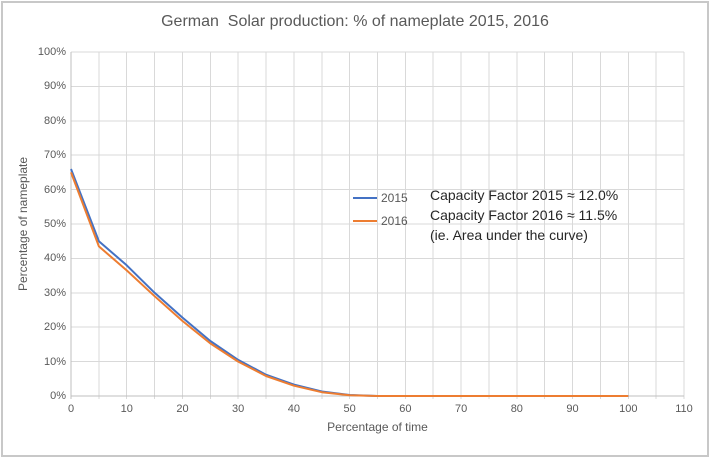 This screenshot has height=458, width=710. I want to click on y-tick-label: 40%, so click(54, 258).